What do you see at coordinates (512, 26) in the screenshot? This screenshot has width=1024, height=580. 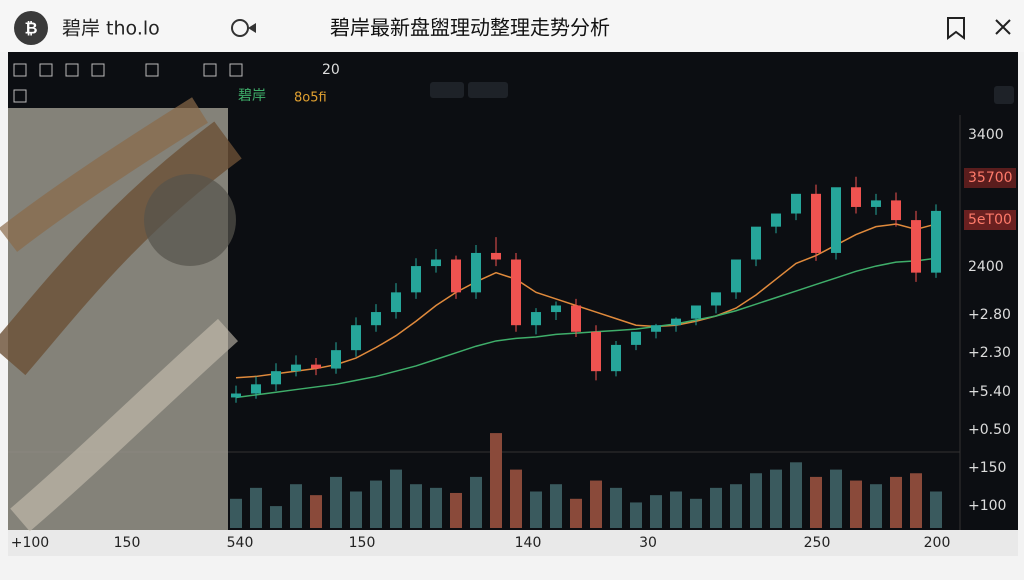 I see `header-bar` at bounding box center [512, 26].